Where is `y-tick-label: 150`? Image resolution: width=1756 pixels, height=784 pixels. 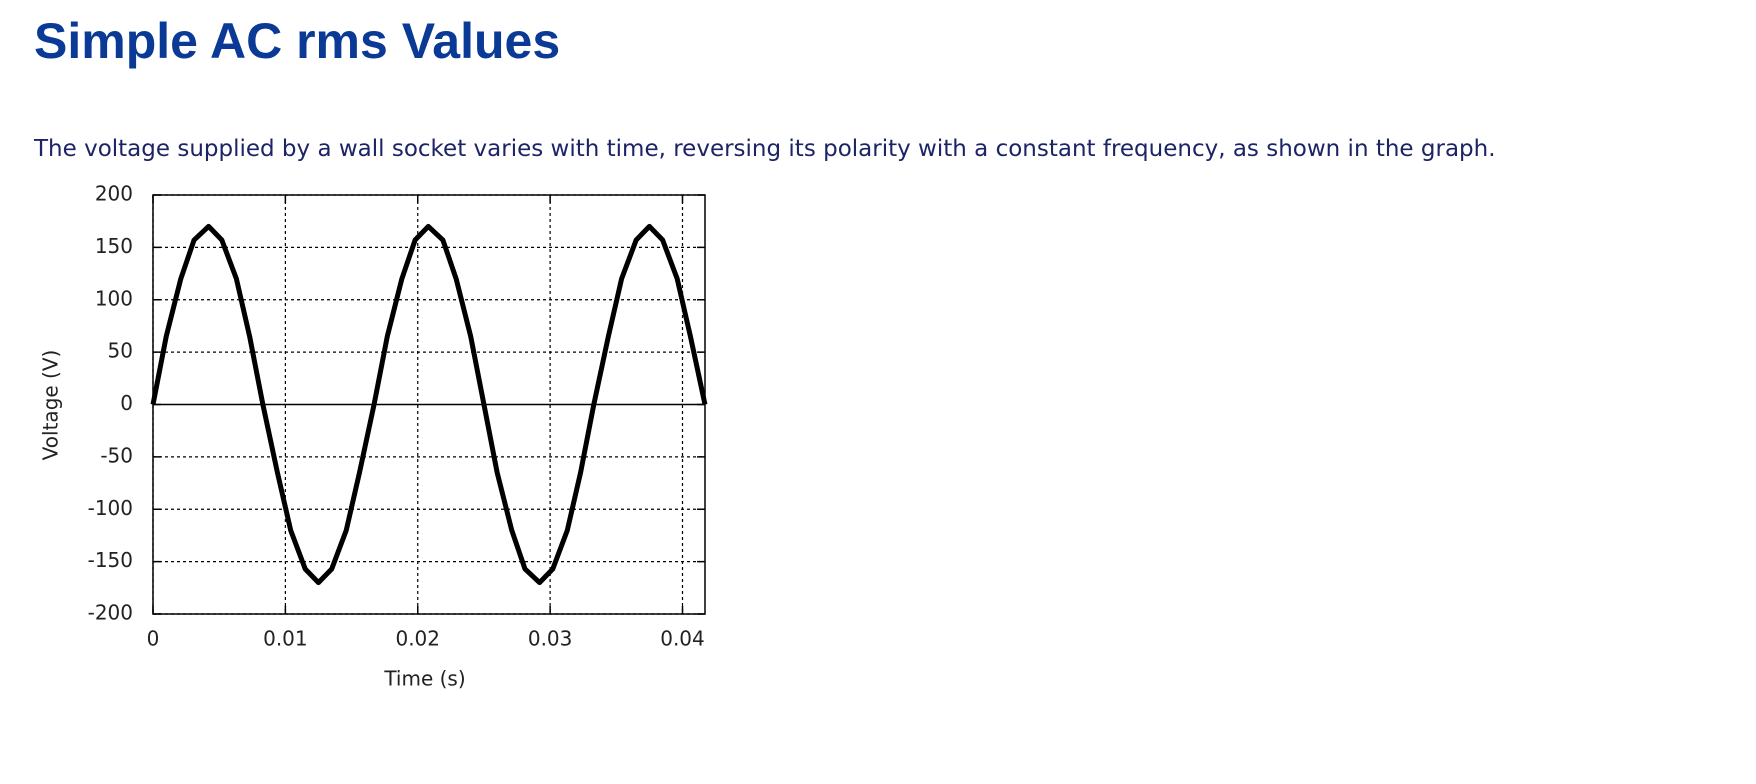
y-tick-label: 150 is located at coordinates (114, 246).